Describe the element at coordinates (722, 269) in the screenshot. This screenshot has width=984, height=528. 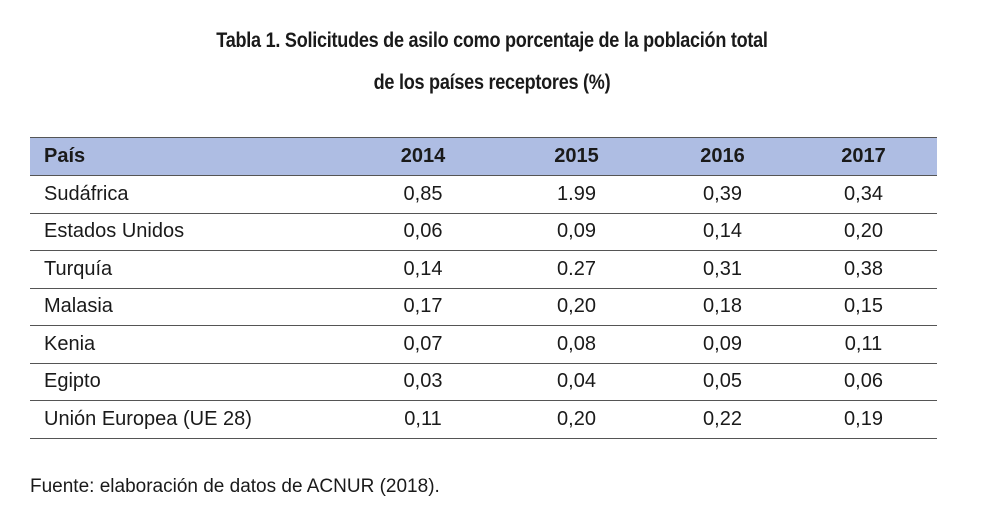
I see `cell-value: 0,31` at that location.